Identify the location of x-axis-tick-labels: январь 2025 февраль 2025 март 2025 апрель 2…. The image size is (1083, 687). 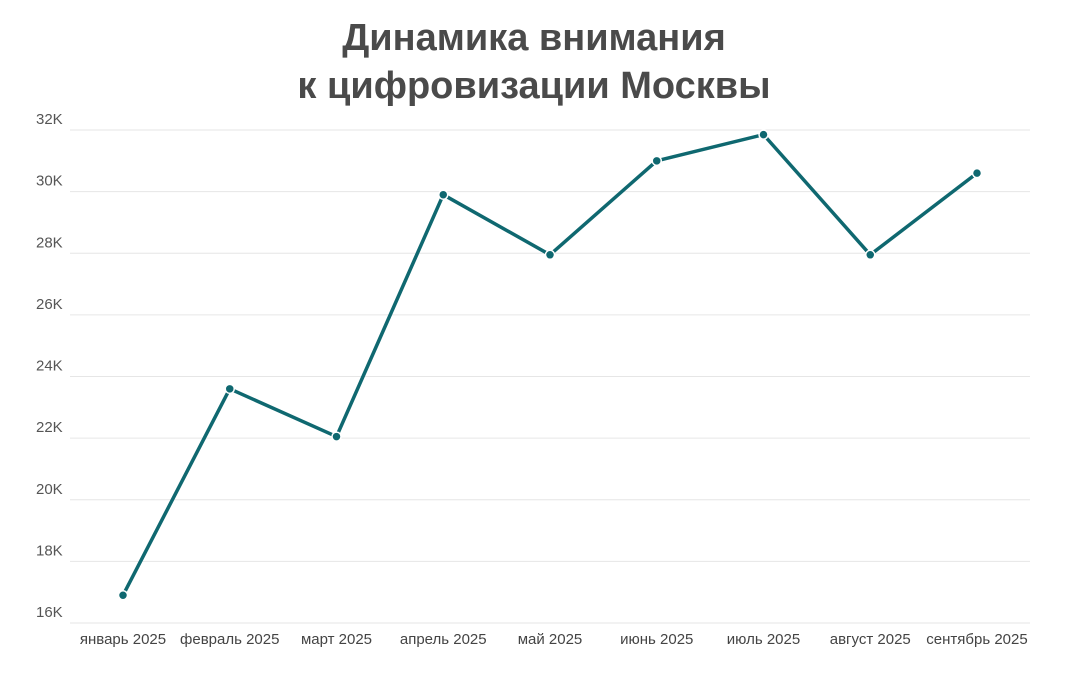
(554, 639).